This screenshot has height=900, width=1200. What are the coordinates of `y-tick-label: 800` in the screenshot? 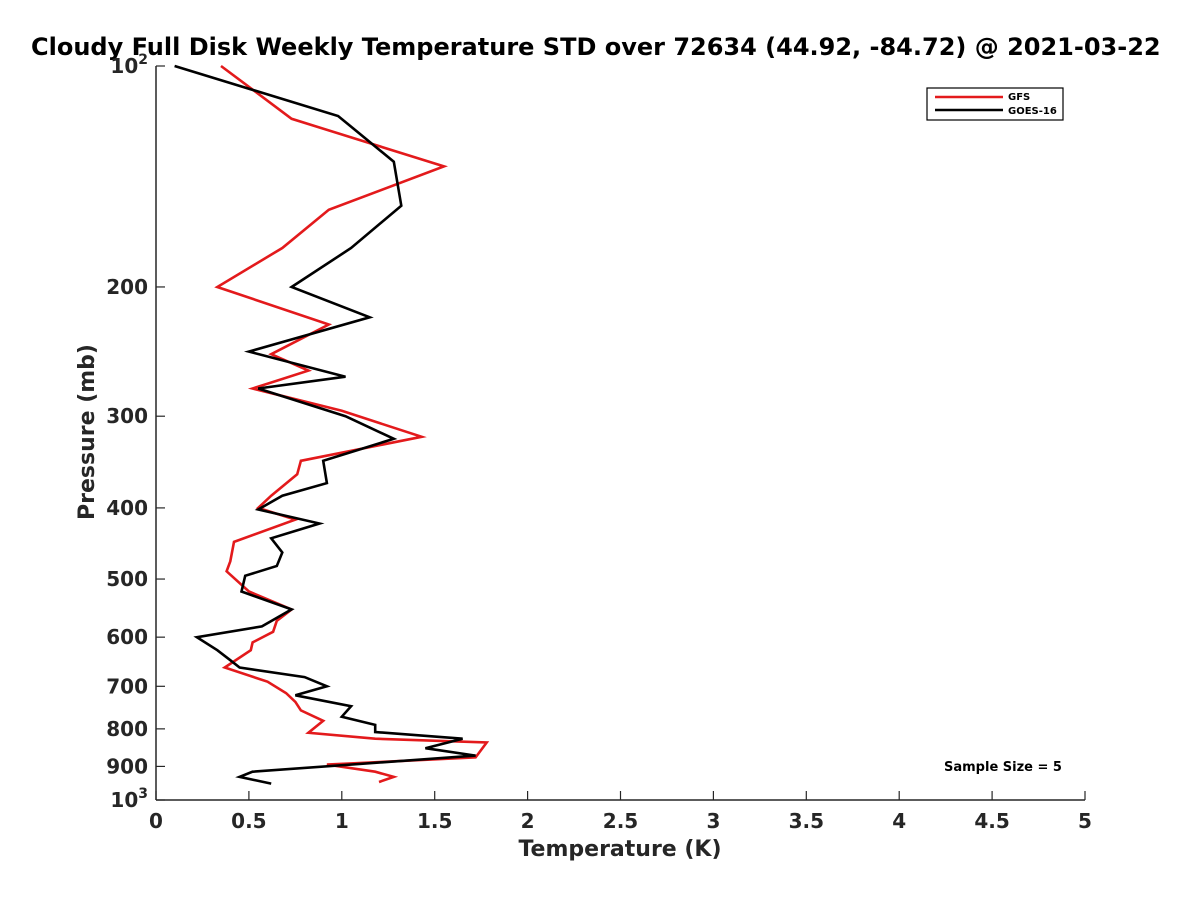 It's located at (127, 729).